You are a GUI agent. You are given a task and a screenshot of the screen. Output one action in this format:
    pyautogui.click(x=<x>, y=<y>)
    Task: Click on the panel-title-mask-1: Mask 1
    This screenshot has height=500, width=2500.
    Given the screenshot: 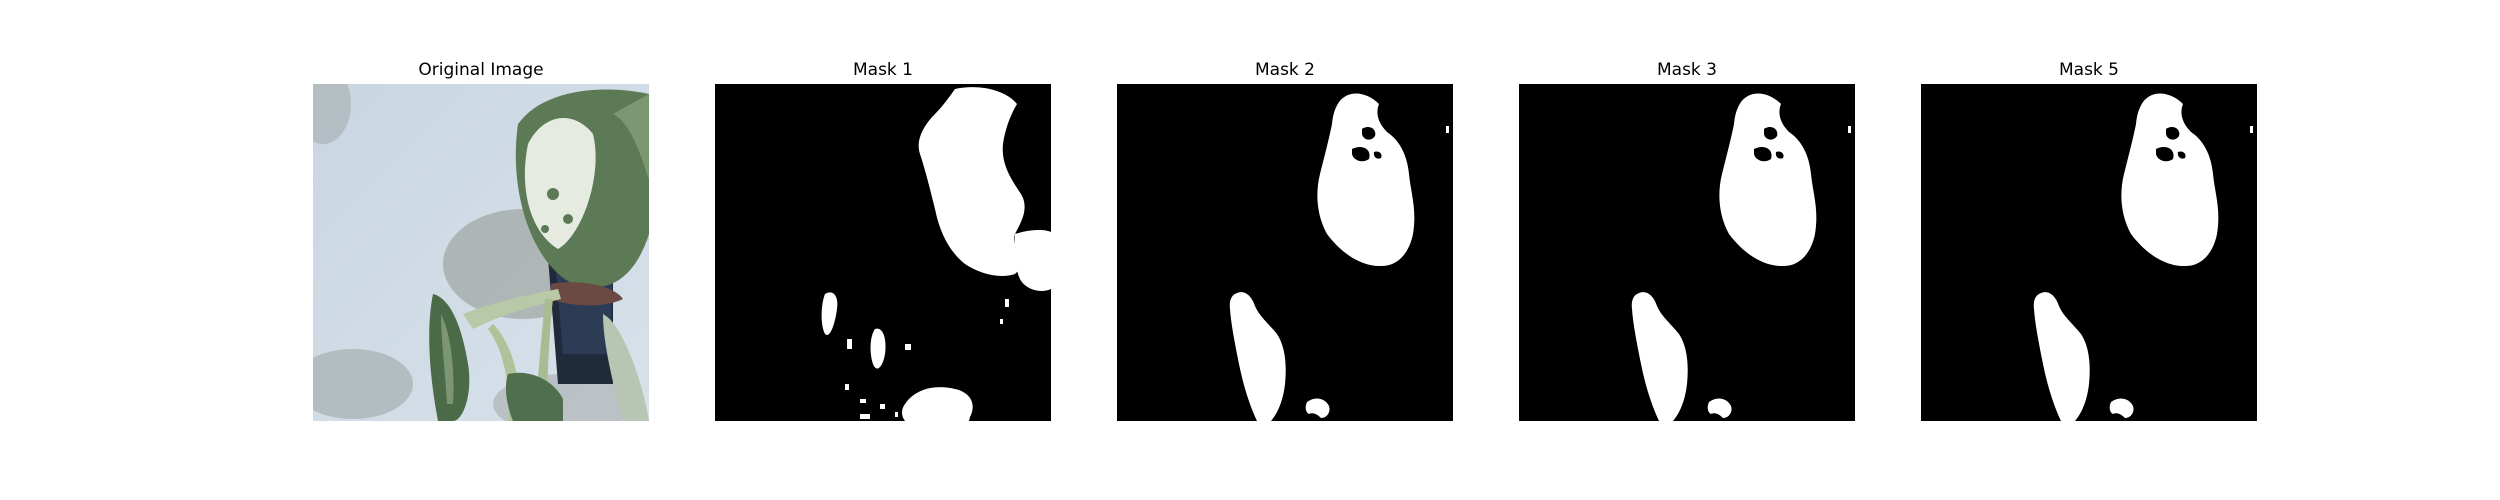 What is the action you would take?
    pyautogui.click(x=883, y=70)
    